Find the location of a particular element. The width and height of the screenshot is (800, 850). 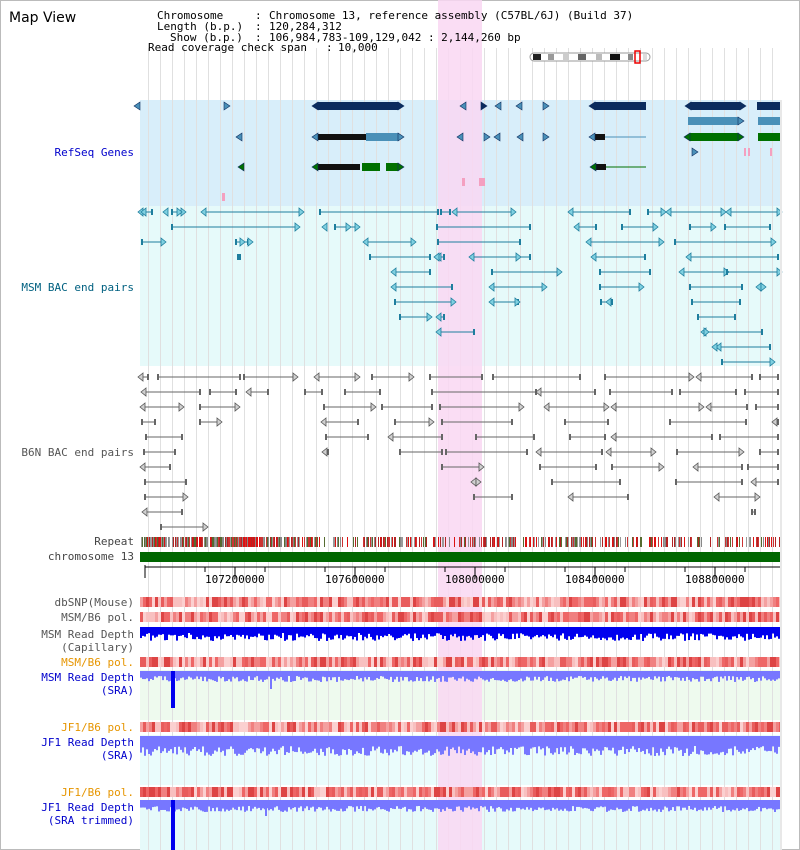

track-label-dbsnp: dbSNP(Mouse) is located at coordinates (94, 602).